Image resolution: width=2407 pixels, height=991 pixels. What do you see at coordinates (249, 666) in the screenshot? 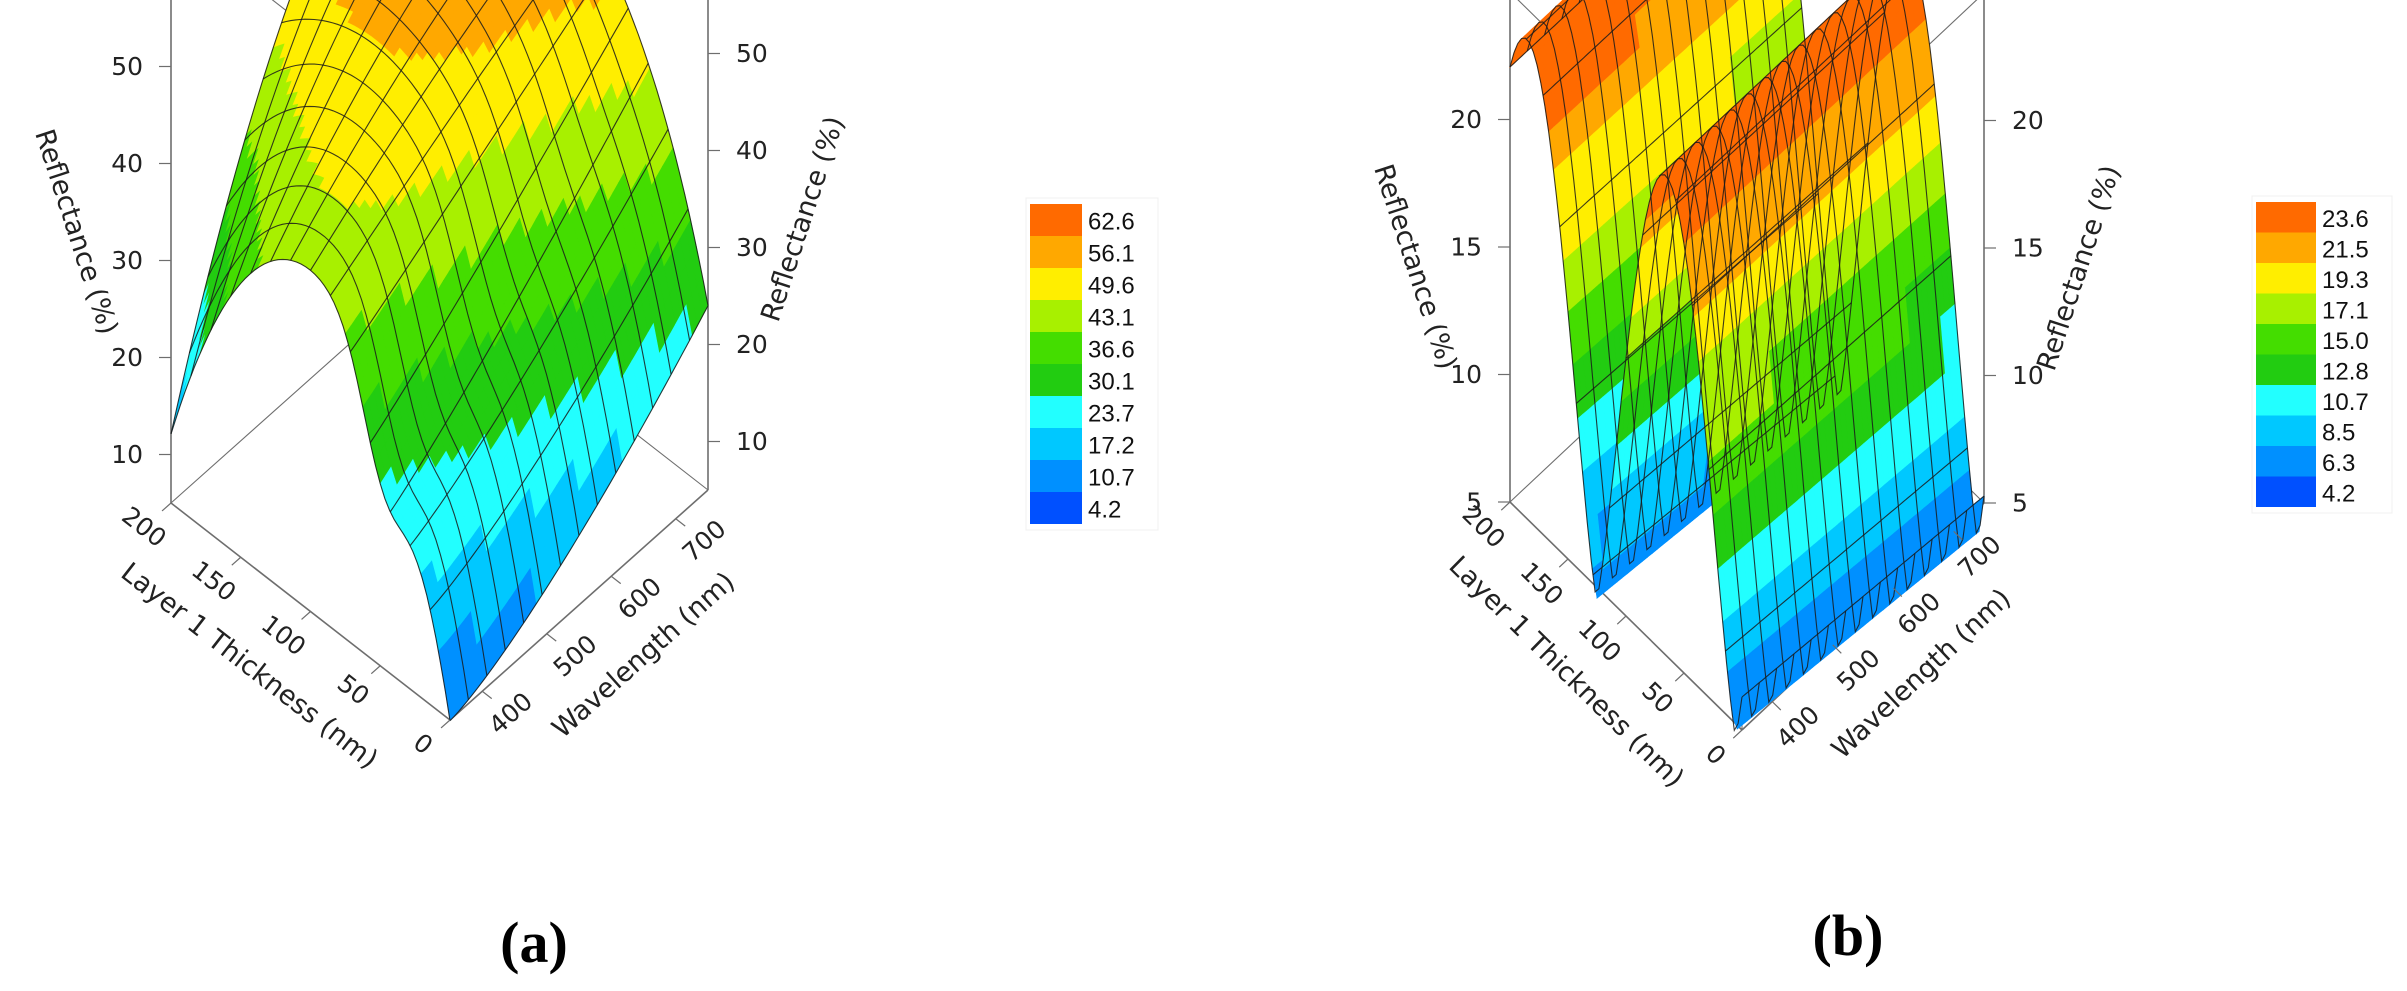
I see `panel-a-y-axis-title: Layer 1 Thickness (nm)` at bounding box center [249, 666].